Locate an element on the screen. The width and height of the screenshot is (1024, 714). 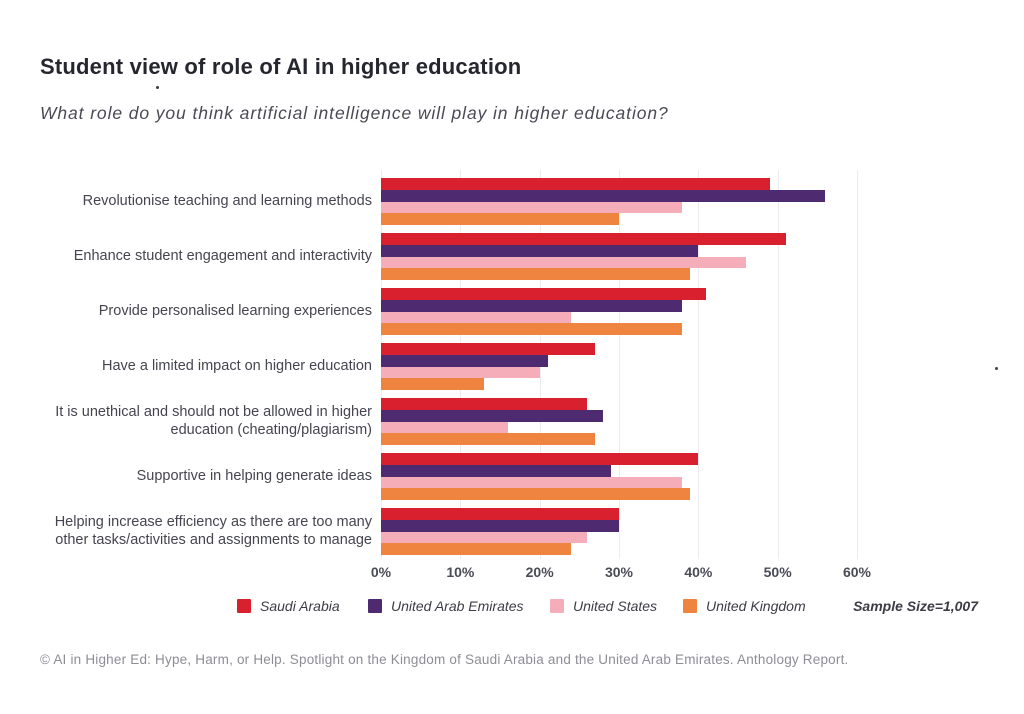
x-axis-tick-label: 30% is located at coordinates (619, 572).